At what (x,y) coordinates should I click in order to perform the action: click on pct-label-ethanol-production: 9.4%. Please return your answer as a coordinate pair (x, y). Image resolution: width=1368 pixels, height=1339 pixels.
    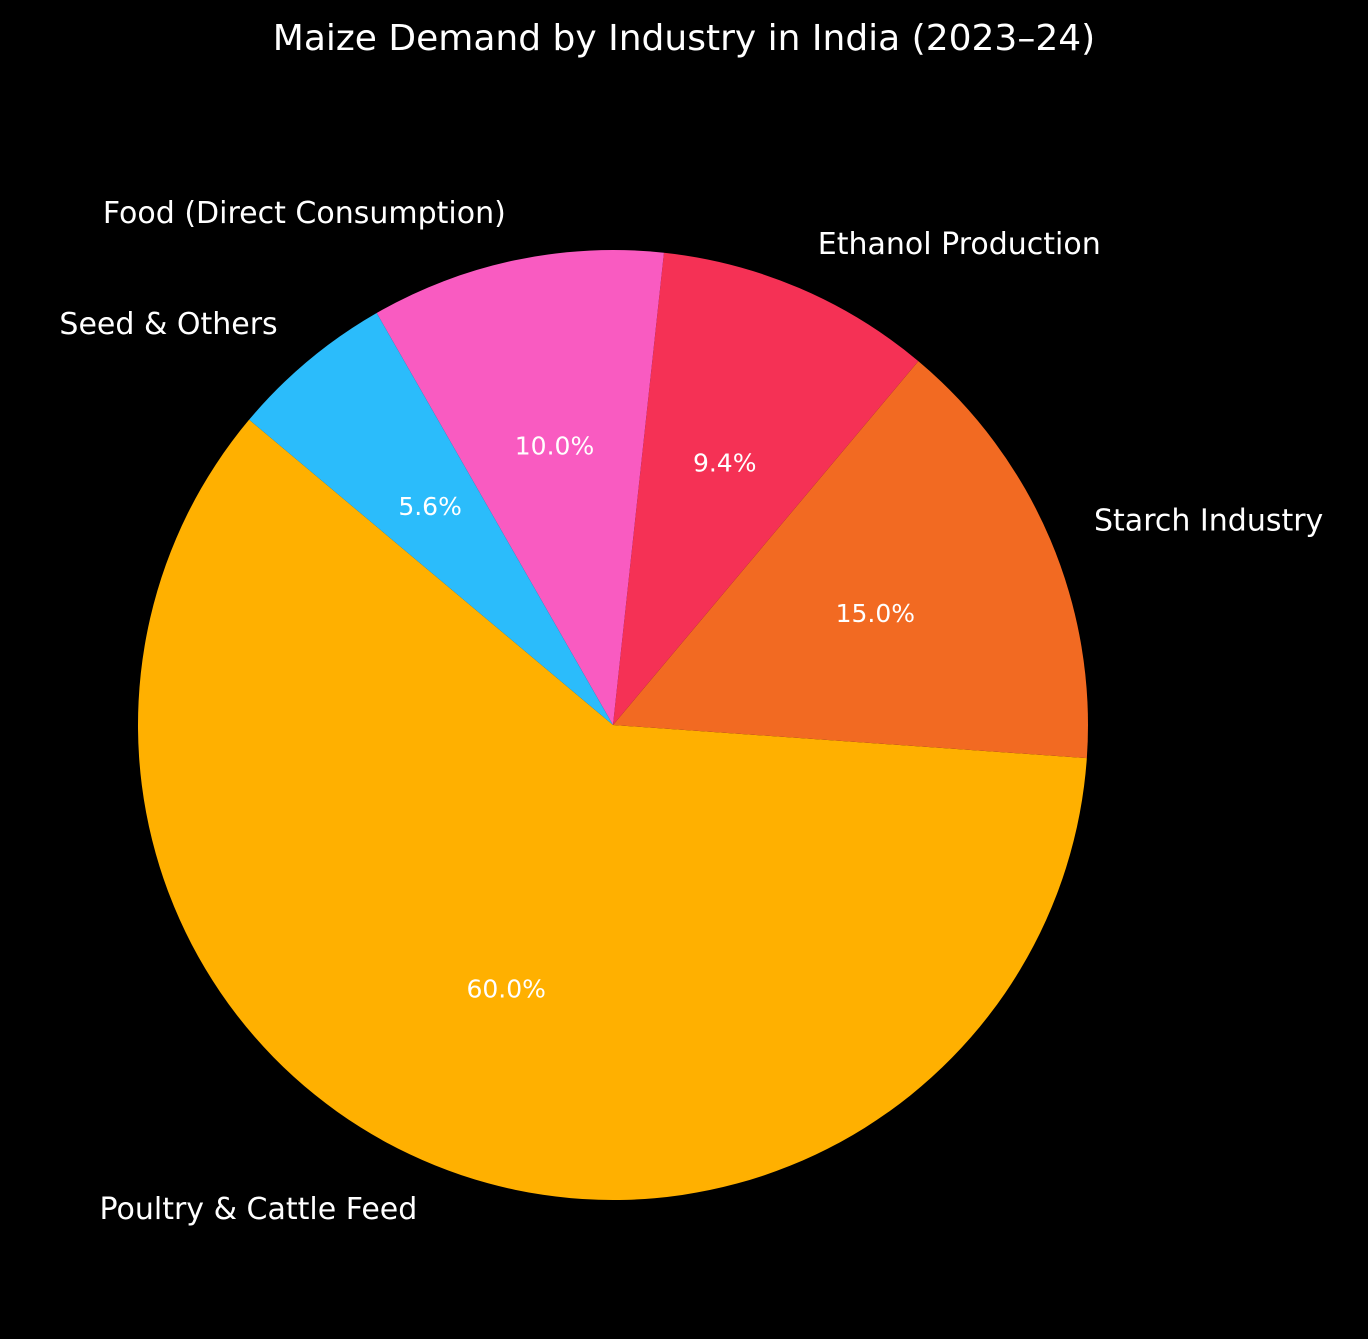
    Looking at the image, I should click on (725, 462).